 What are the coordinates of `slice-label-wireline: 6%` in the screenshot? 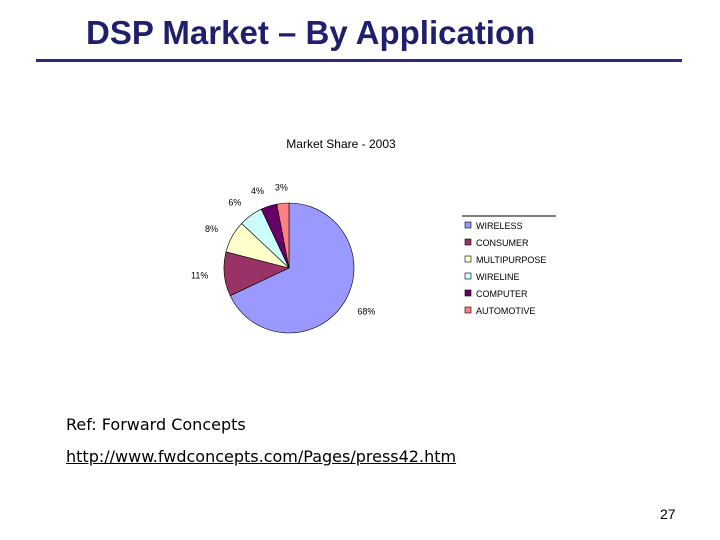 It's located at (234, 203).